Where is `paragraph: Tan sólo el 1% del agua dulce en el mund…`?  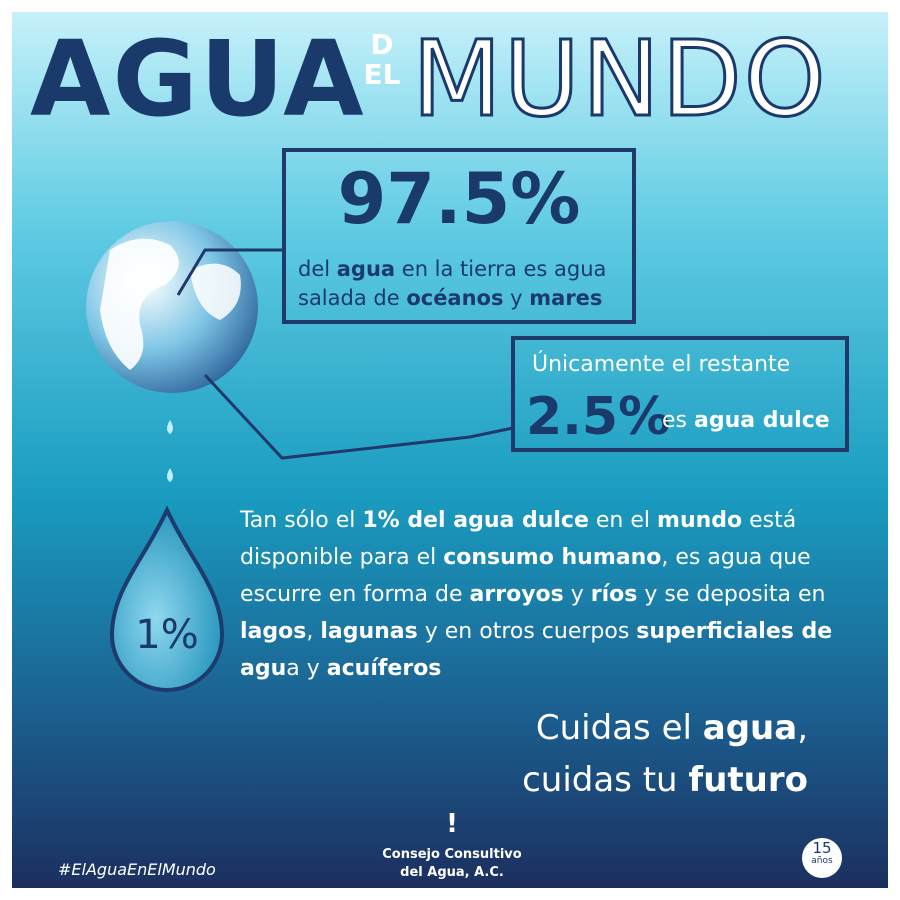
paragraph: Tan sólo el 1% del agua dulce en el mund… is located at coordinates (555, 594).